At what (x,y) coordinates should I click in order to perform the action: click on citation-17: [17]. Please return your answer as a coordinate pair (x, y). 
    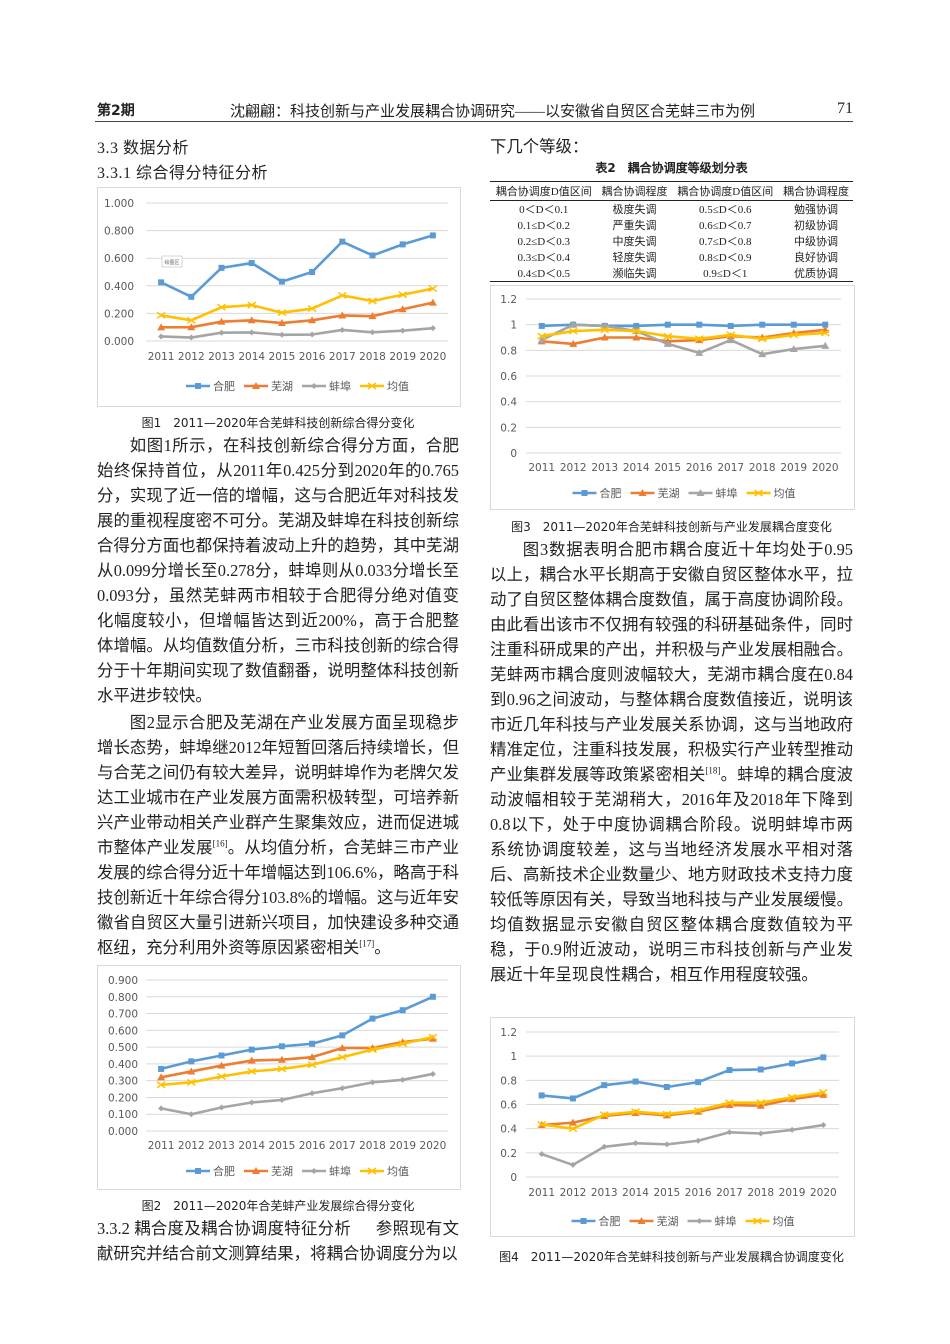
    Looking at the image, I should click on (367, 943).